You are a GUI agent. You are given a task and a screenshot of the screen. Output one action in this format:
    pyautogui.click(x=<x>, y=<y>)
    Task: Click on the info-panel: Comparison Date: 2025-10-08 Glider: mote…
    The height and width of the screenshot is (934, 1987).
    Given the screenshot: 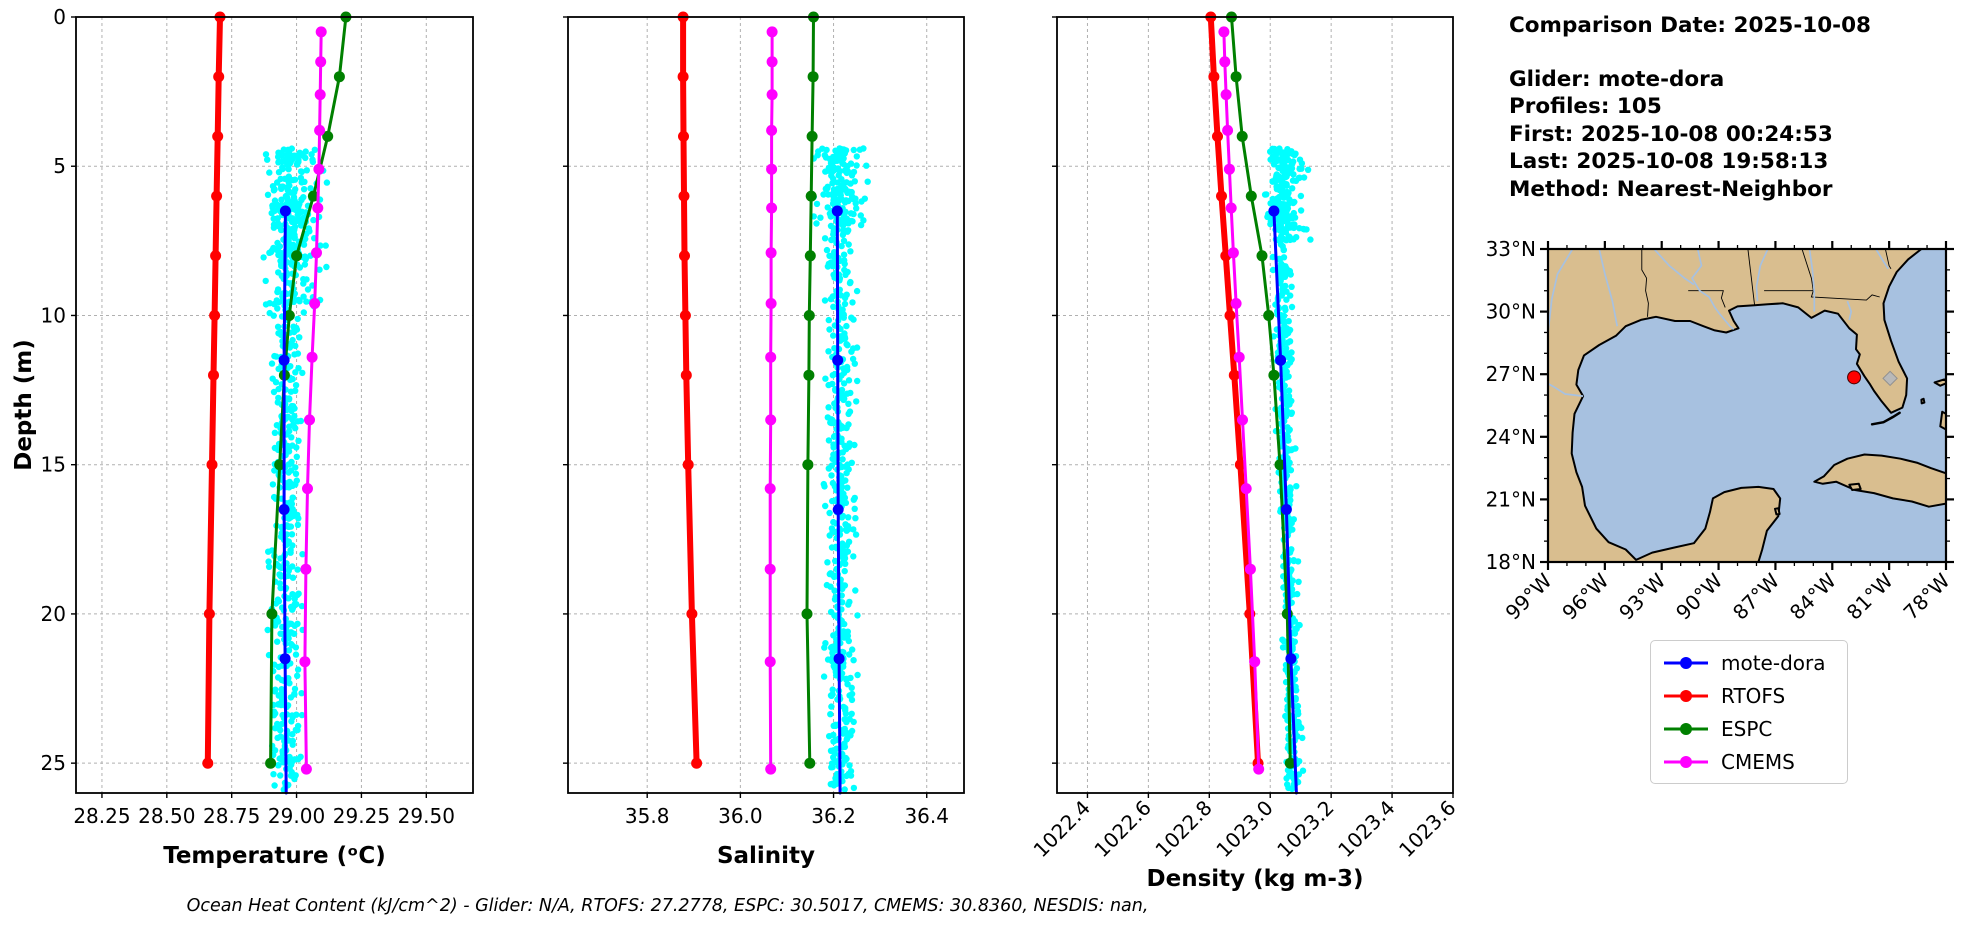 What is the action you would take?
    pyautogui.click(x=1690, y=107)
    